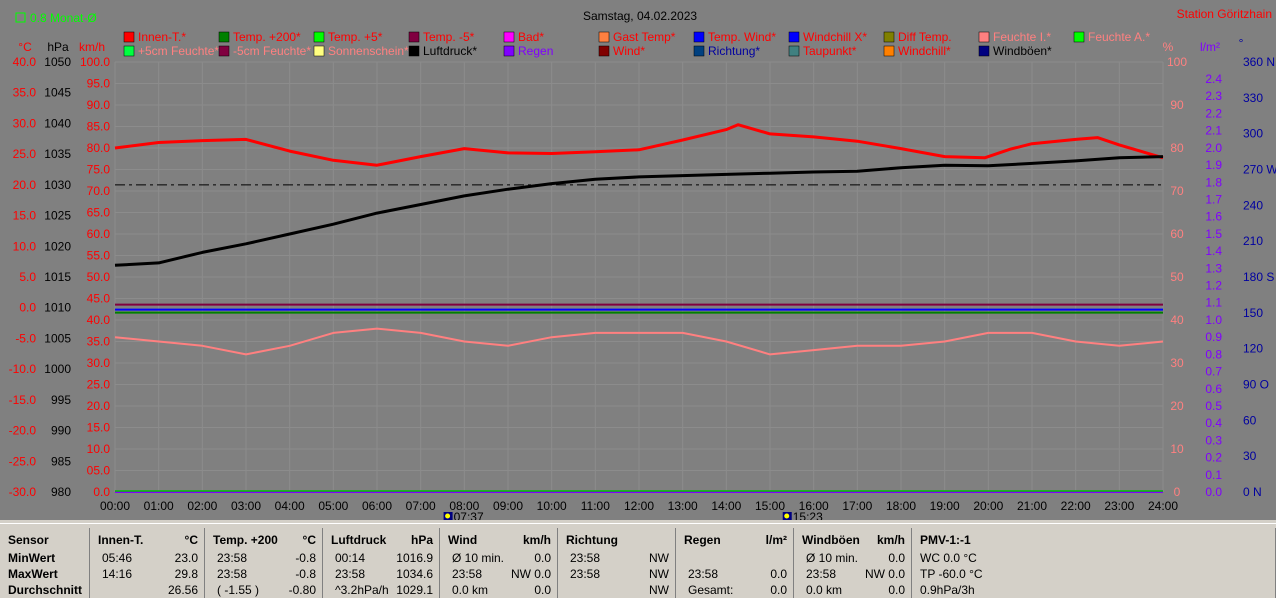 This screenshot has width=1276, height=598. What do you see at coordinates (808, 515) in the screenshot?
I see `sunset-time: 15:23` at bounding box center [808, 515].